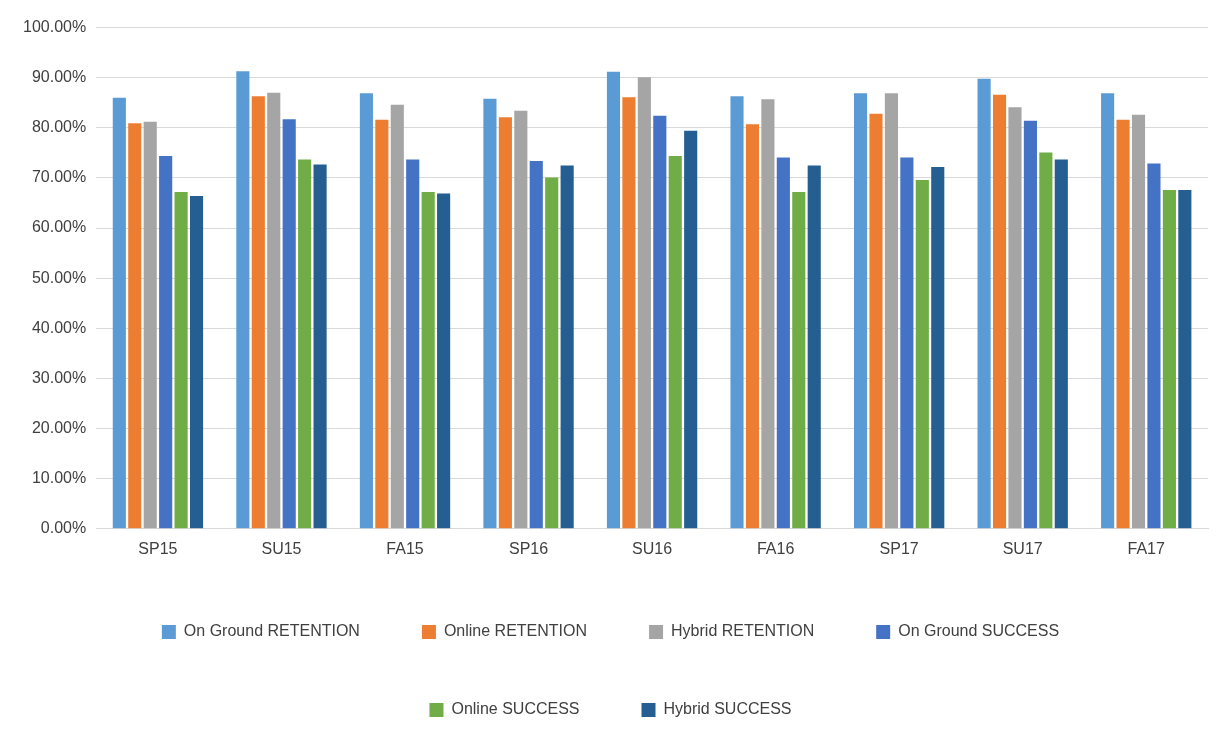 Image resolution: width=1228 pixels, height=743 pixels. Describe the element at coordinates (979, 631) in the screenshot. I see `legend-label: On Ground SUCCESS` at that location.